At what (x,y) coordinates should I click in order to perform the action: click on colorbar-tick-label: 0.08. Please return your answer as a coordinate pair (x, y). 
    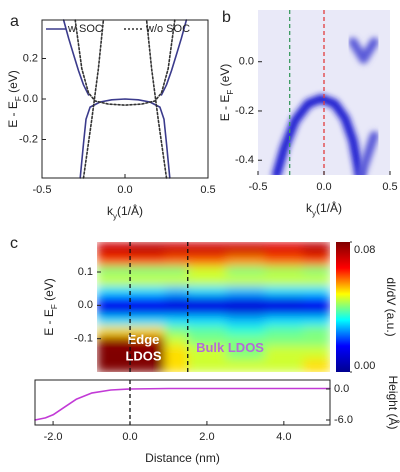
    Looking at the image, I should click on (364, 250).